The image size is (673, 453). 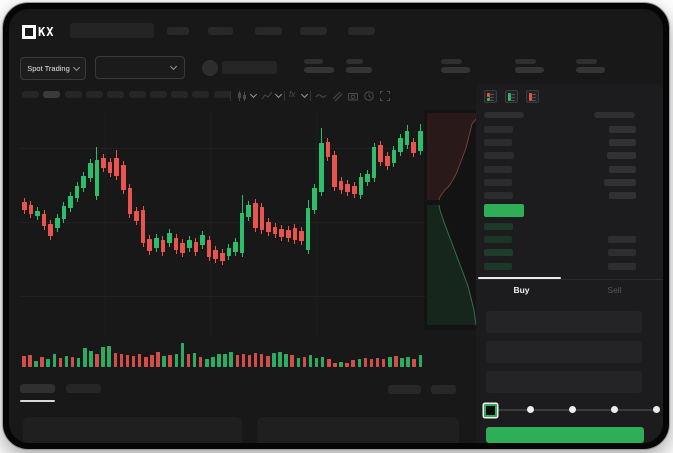 I want to click on market-type-label: Spot Trading, so click(x=48, y=68).